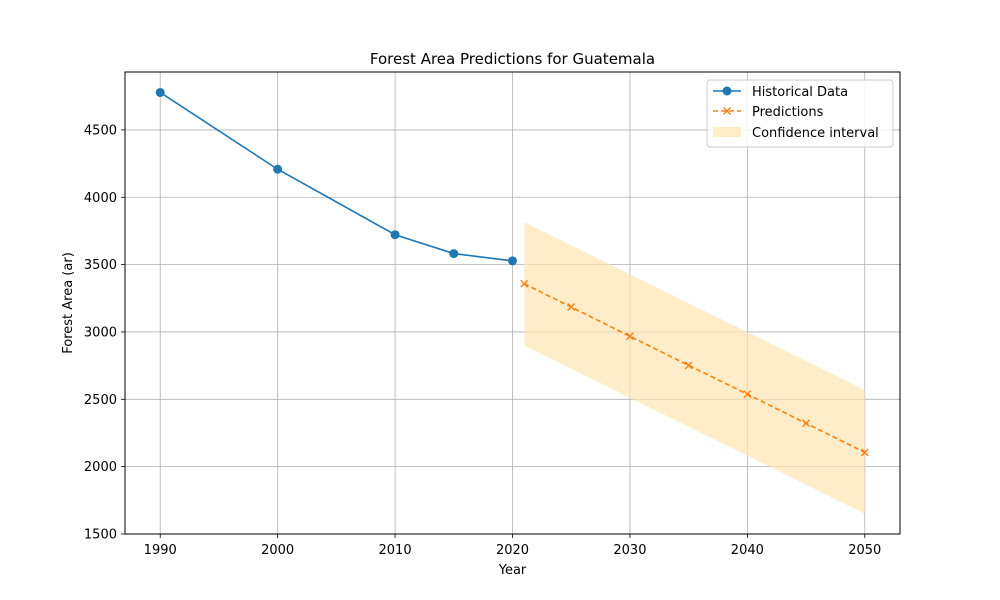  I want to click on legend-historical-label: Historical Data, so click(800, 92).